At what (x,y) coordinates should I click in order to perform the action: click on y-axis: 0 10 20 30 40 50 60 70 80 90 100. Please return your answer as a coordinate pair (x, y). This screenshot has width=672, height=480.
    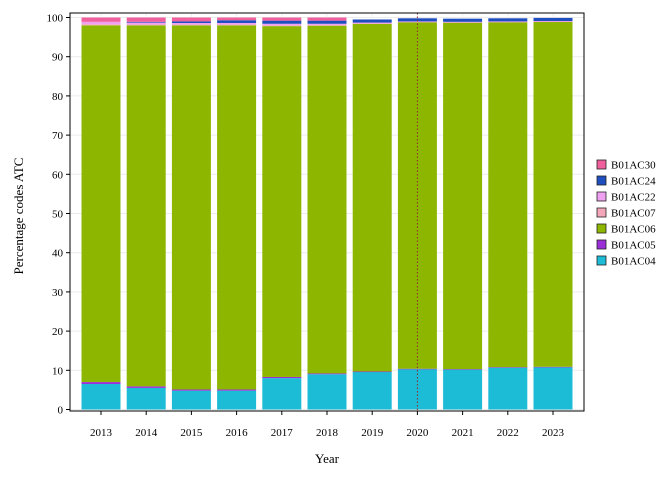
    Looking at the image, I should click on (58, 215).